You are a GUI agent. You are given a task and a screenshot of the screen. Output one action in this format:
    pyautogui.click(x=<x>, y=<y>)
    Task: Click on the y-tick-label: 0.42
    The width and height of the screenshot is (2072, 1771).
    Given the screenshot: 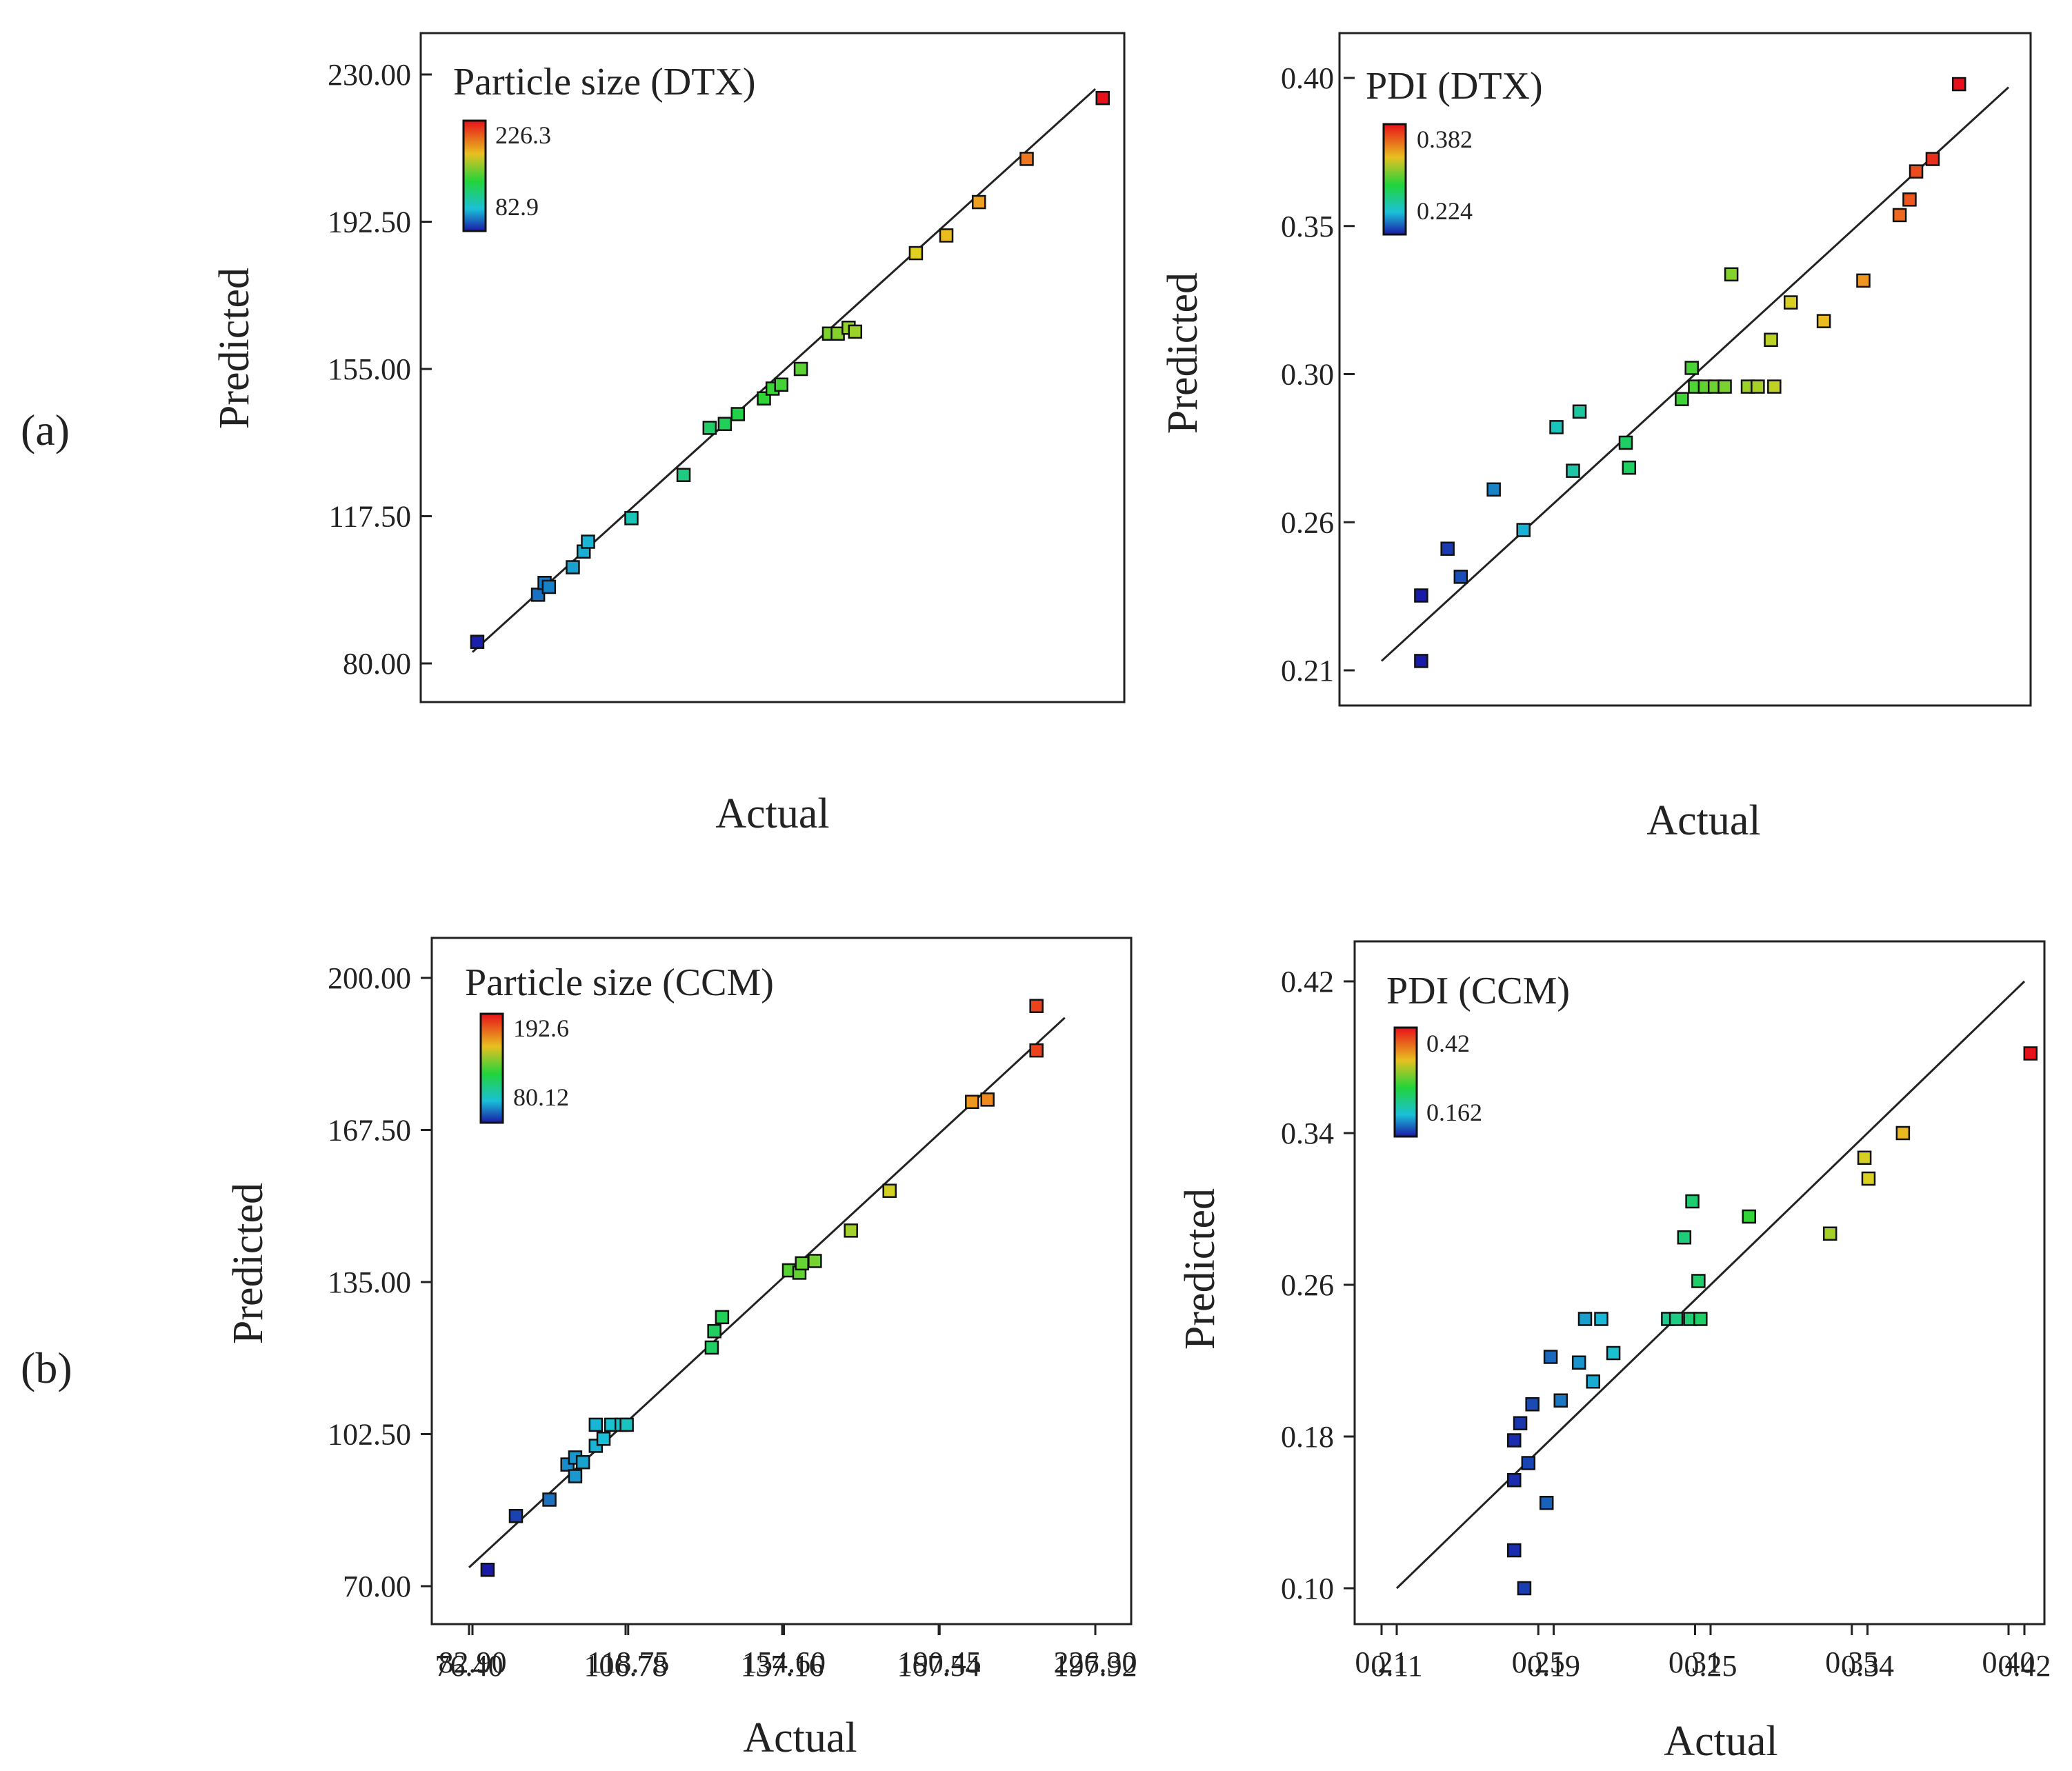 What is the action you would take?
    pyautogui.click(x=1307, y=982)
    